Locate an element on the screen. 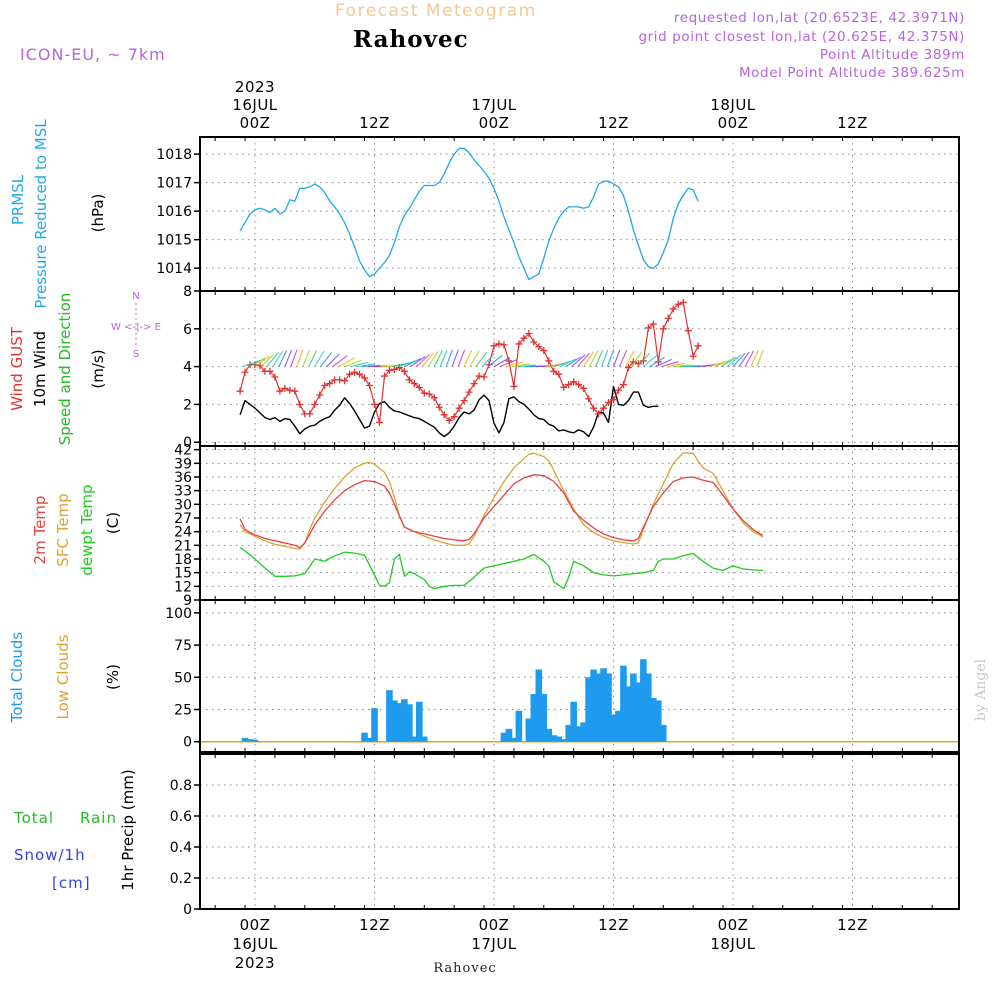 This screenshot has height=1000, width=1000. y-tick-label: 36 is located at coordinates (183, 478).